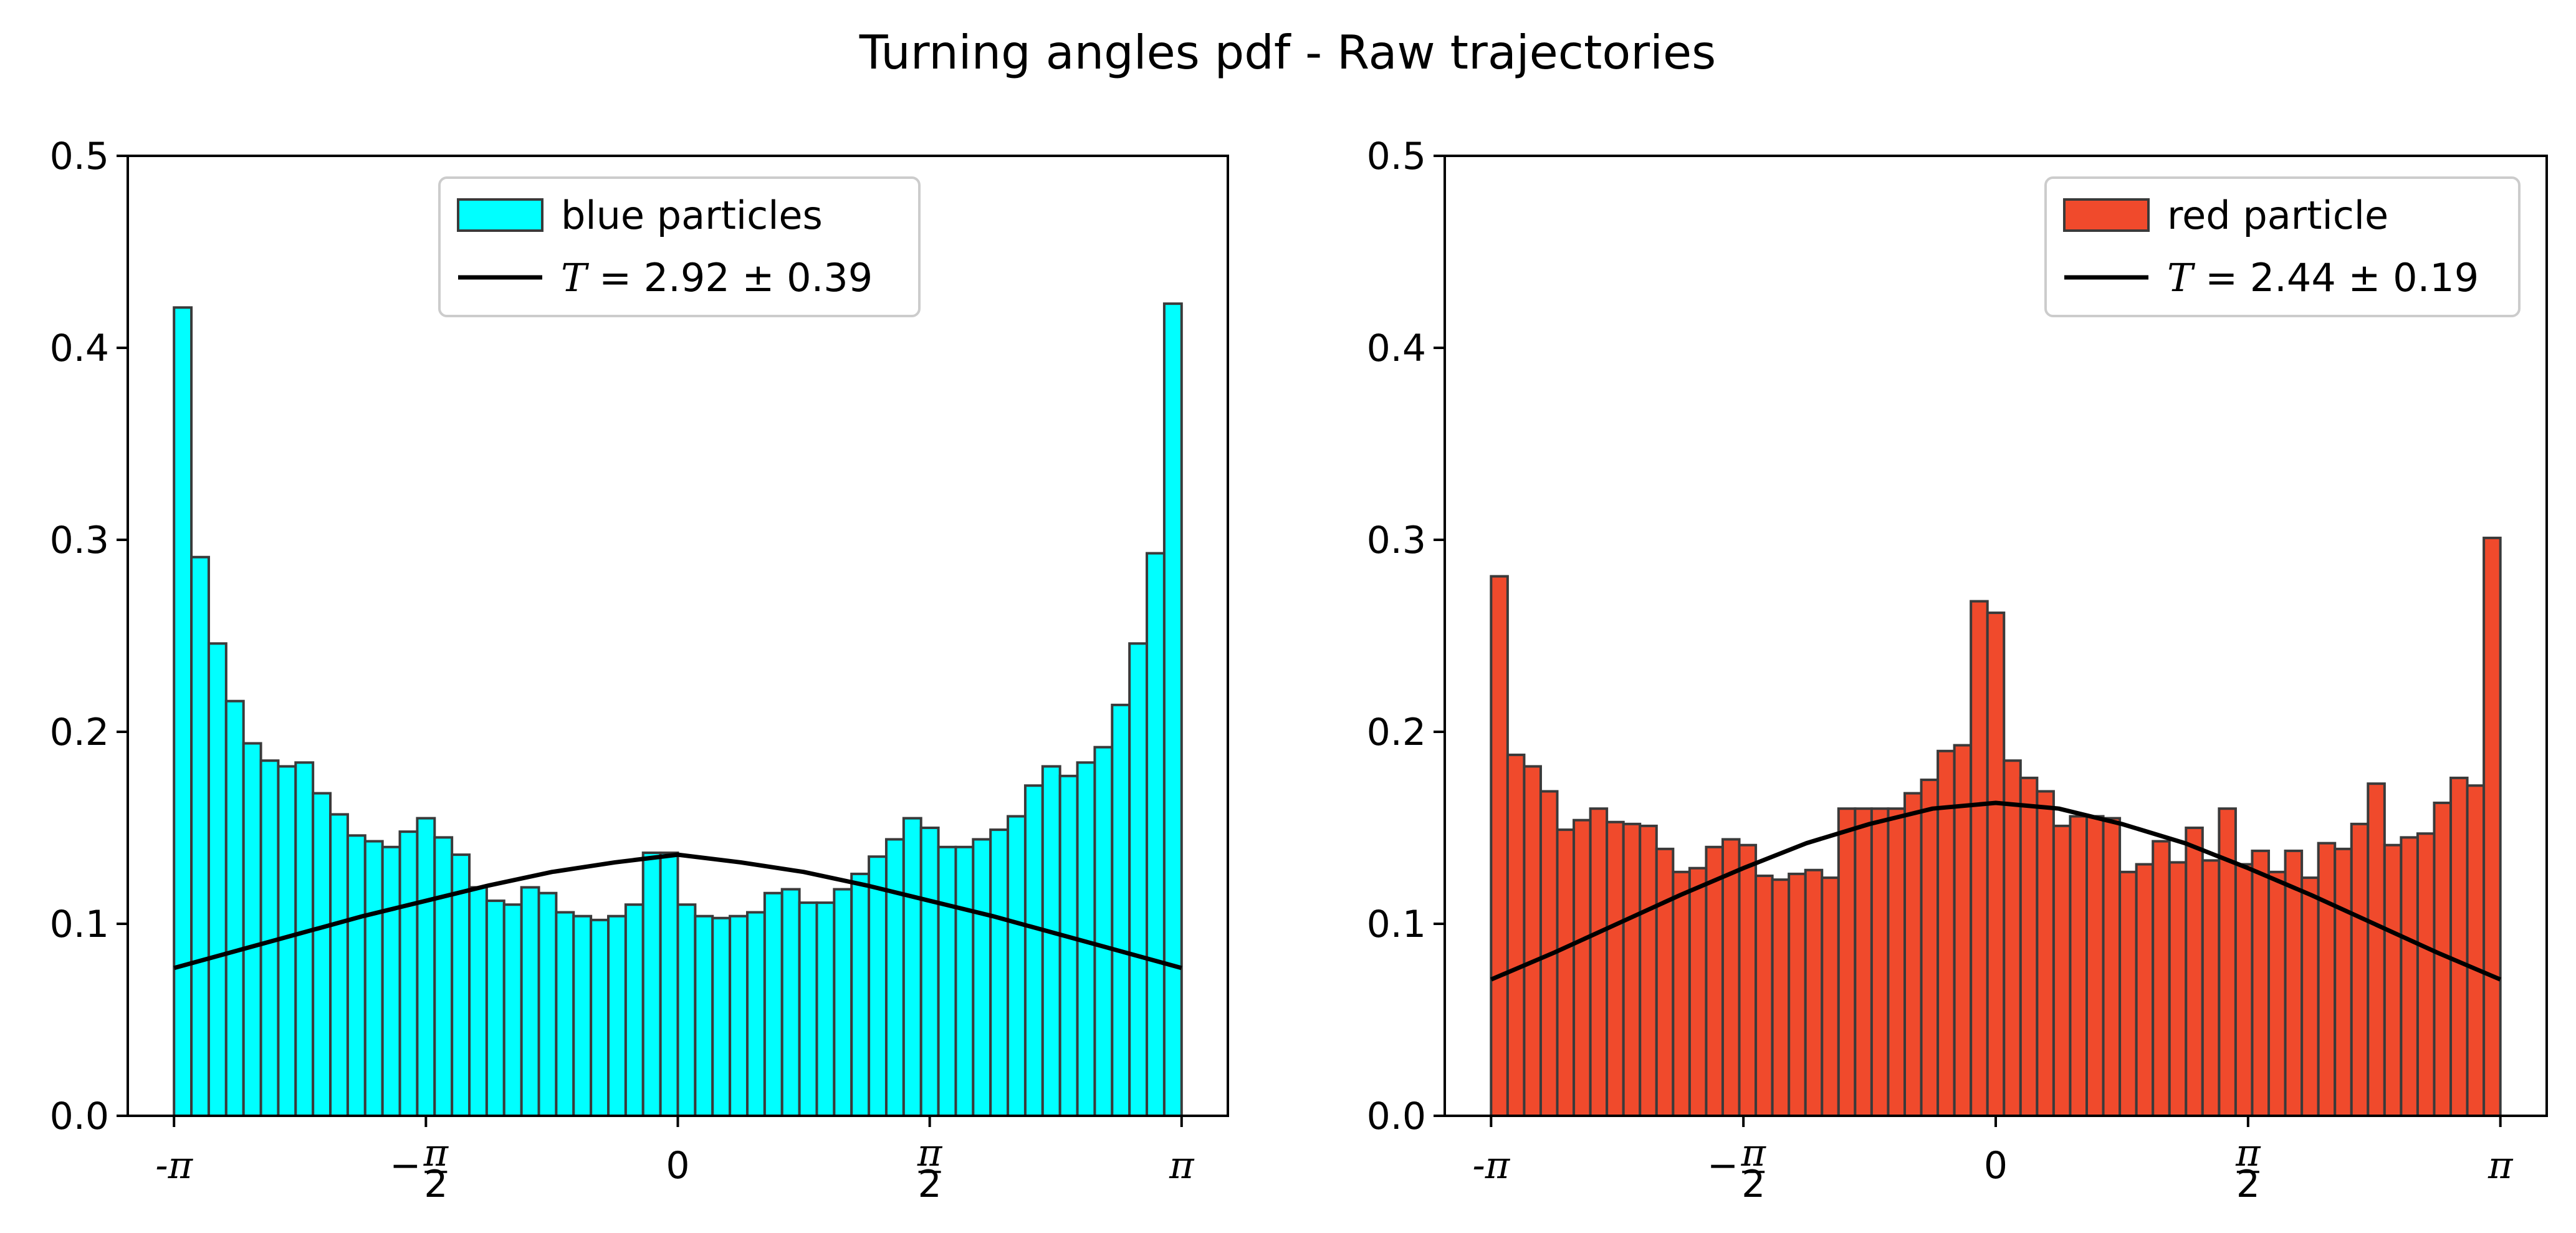 The image size is (2576, 1233). What do you see at coordinates (679, 246) in the screenshot?
I see `legend: blue particles T = 2.92 ± 0.39` at bounding box center [679, 246].